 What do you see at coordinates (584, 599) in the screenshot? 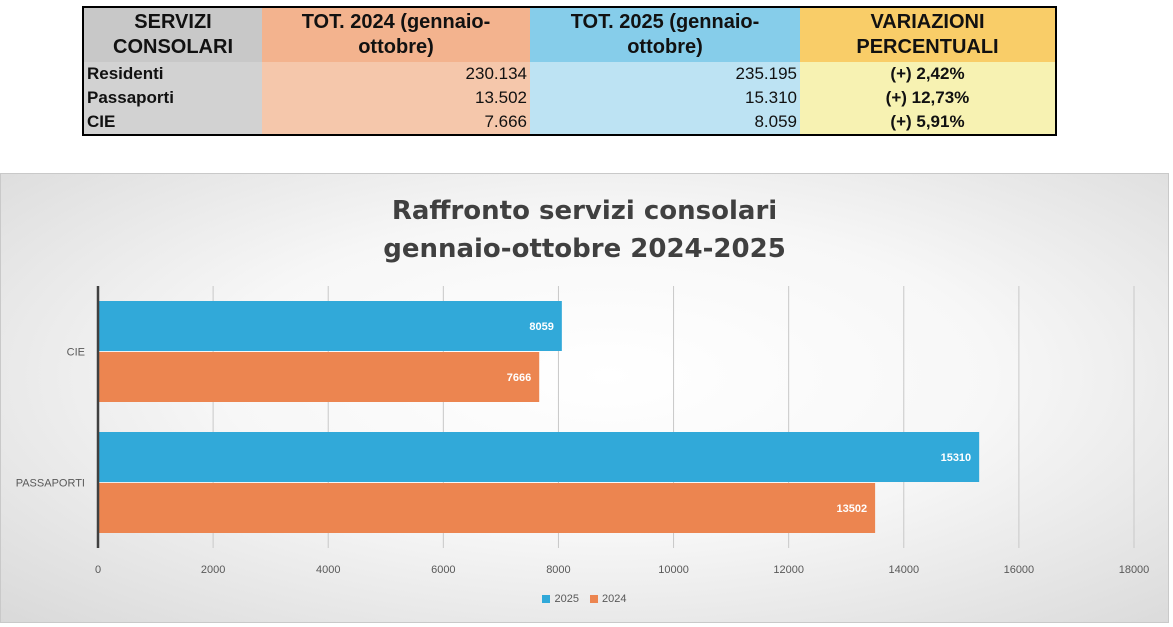
I see `chart-legend: 2025 2024` at bounding box center [584, 599].